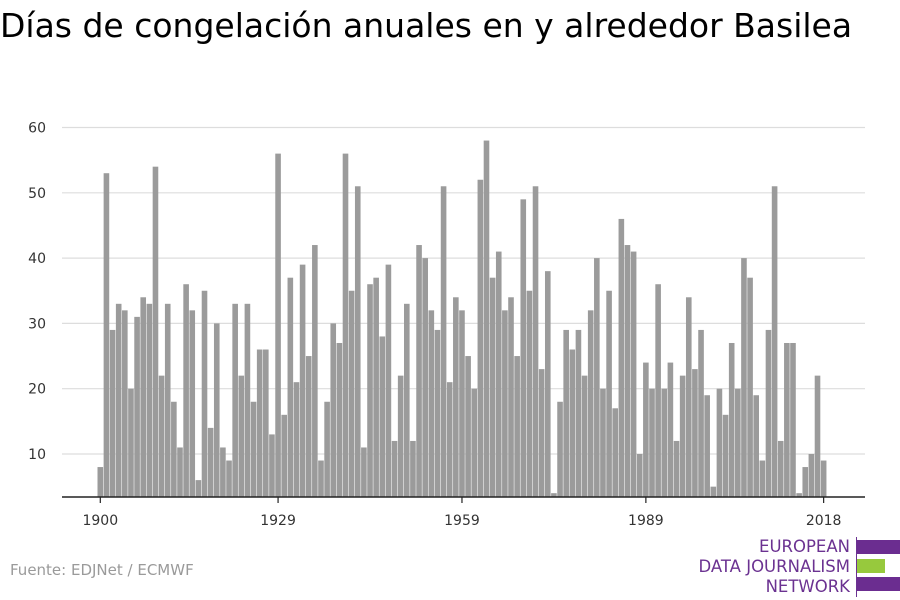  What do you see at coordinates (37, 129) in the screenshot?
I see `y-tick-label: 60` at bounding box center [37, 129].